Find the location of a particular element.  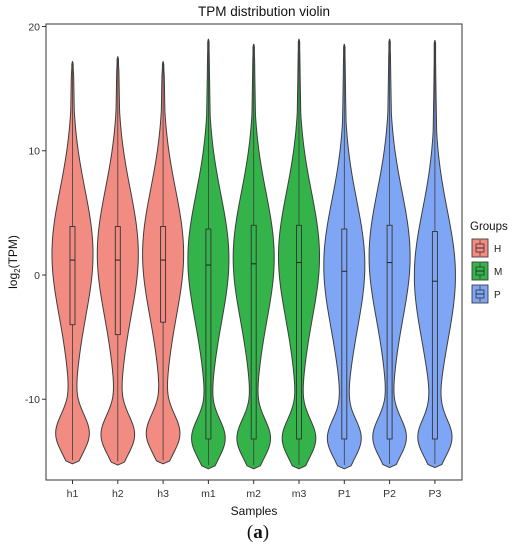

violin-P1 is located at coordinates (344, 256).